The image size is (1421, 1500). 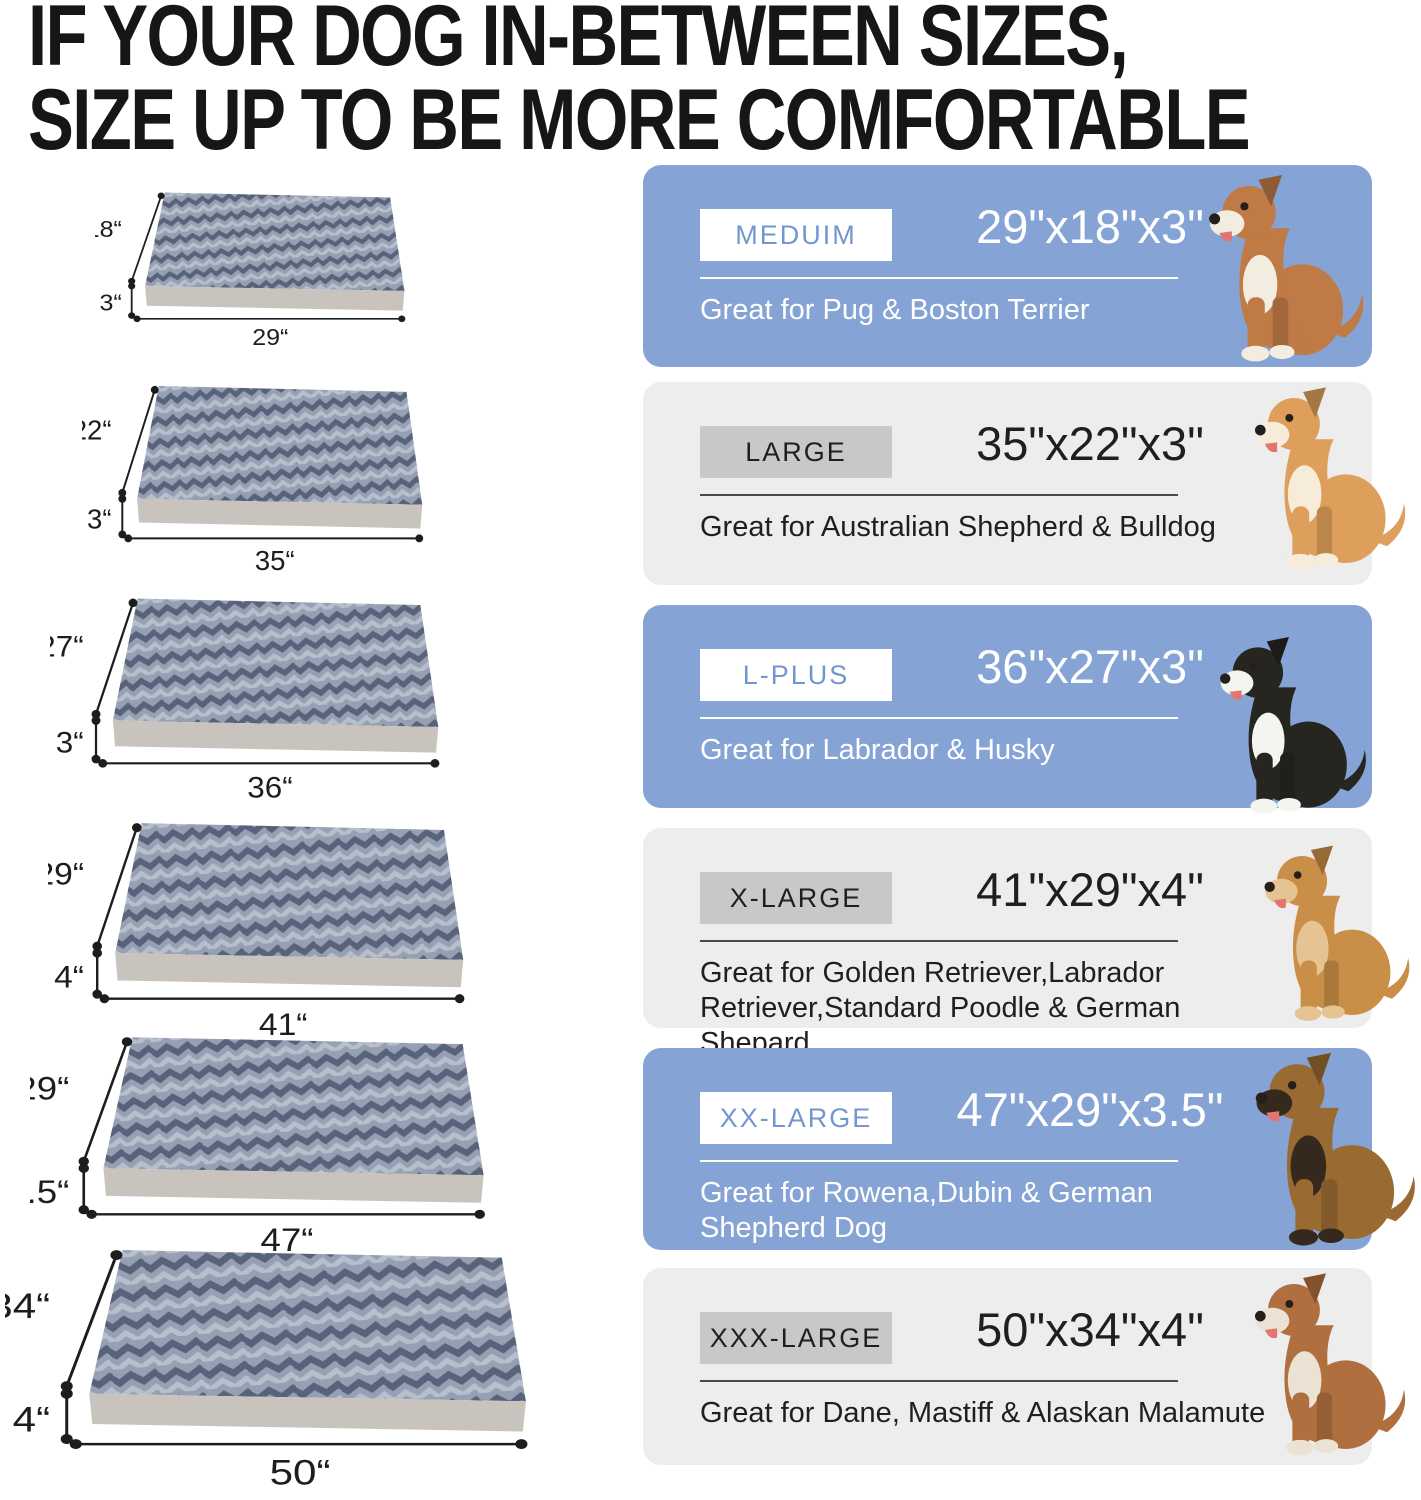 I want to click on size-dimensions: 50"x34"x4", so click(x=1090, y=1329).